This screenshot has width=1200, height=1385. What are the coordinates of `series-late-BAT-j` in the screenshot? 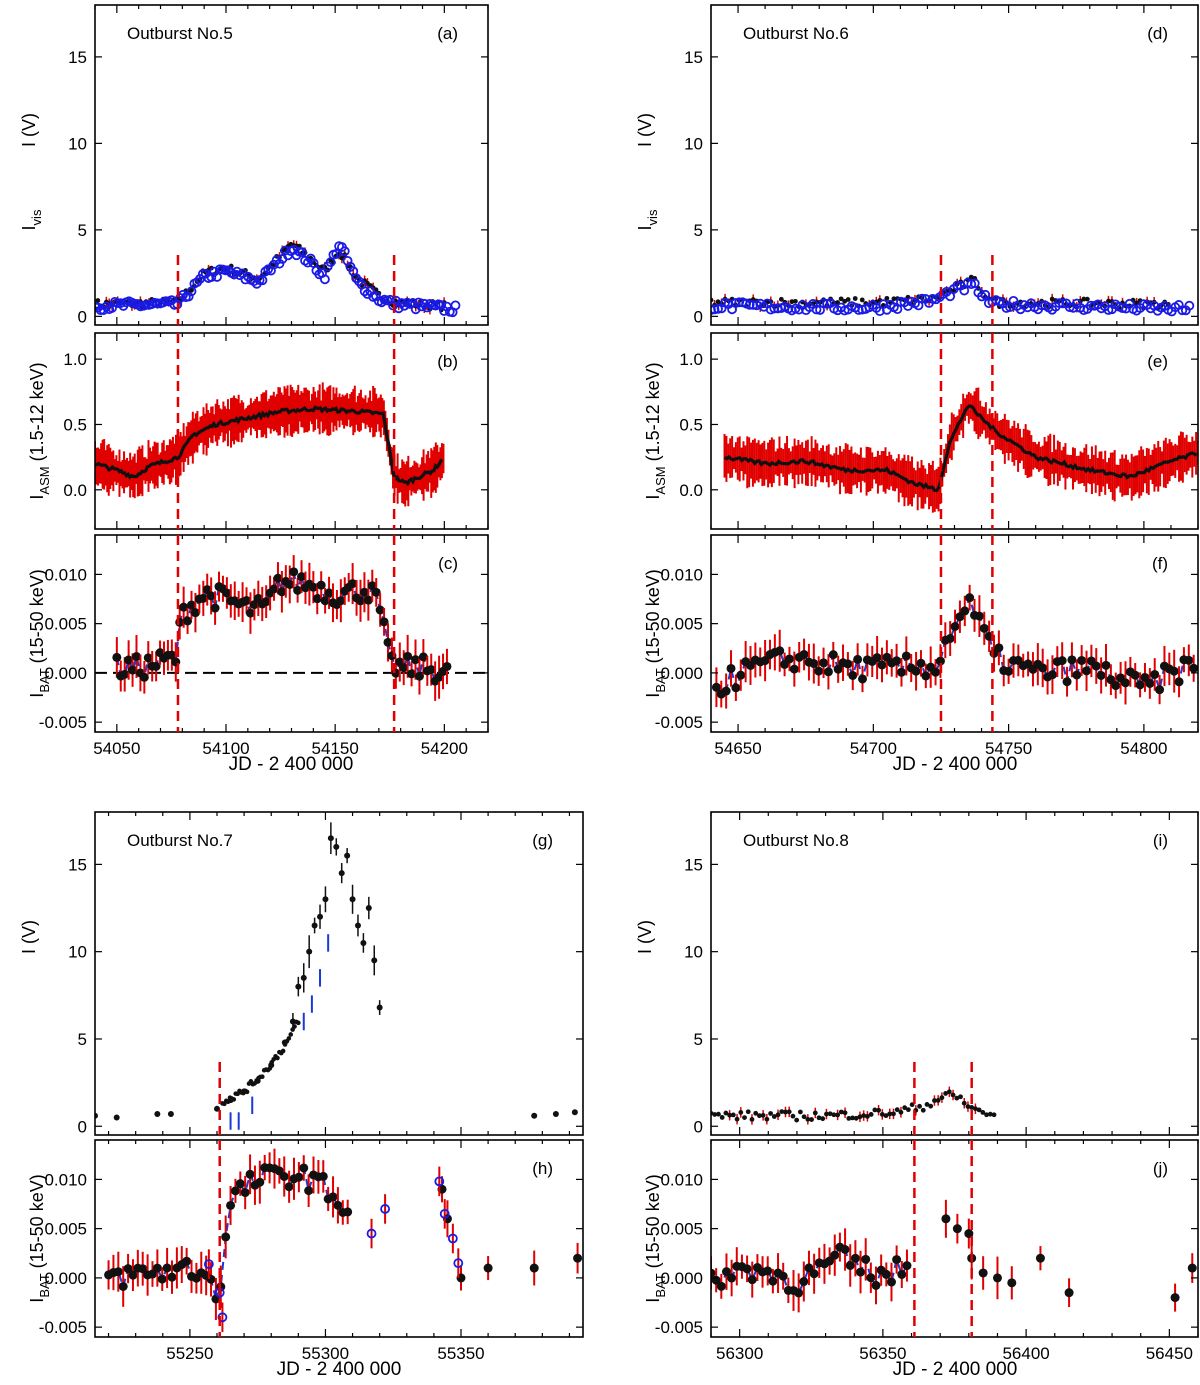 It's located at (1069, 1255).